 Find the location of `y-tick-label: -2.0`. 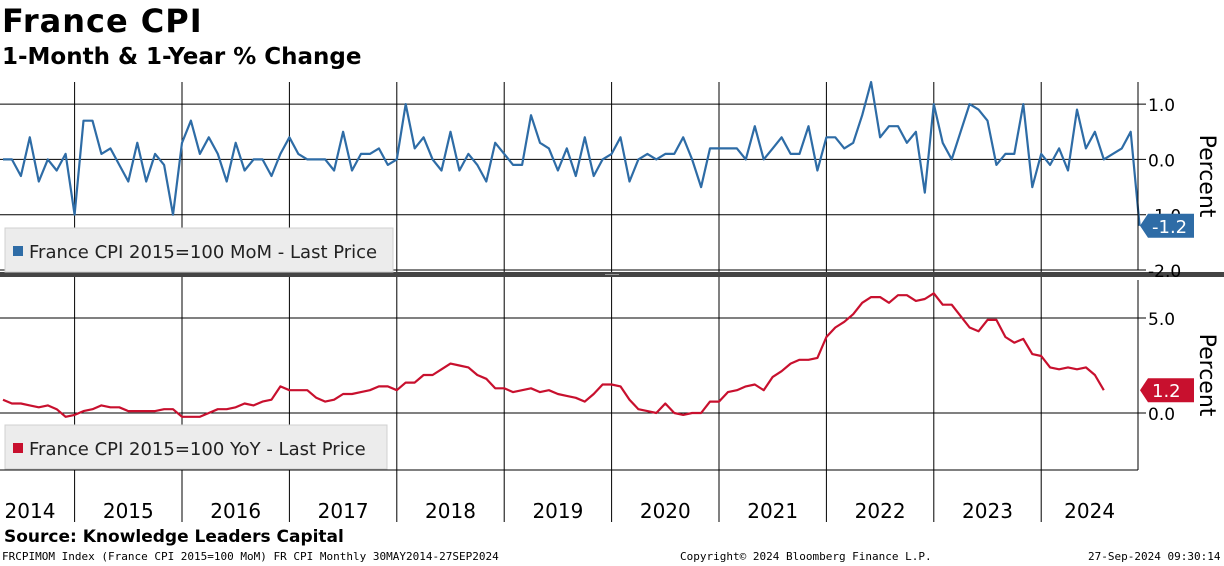

y-tick-label: -2.0 is located at coordinates (1164, 272).